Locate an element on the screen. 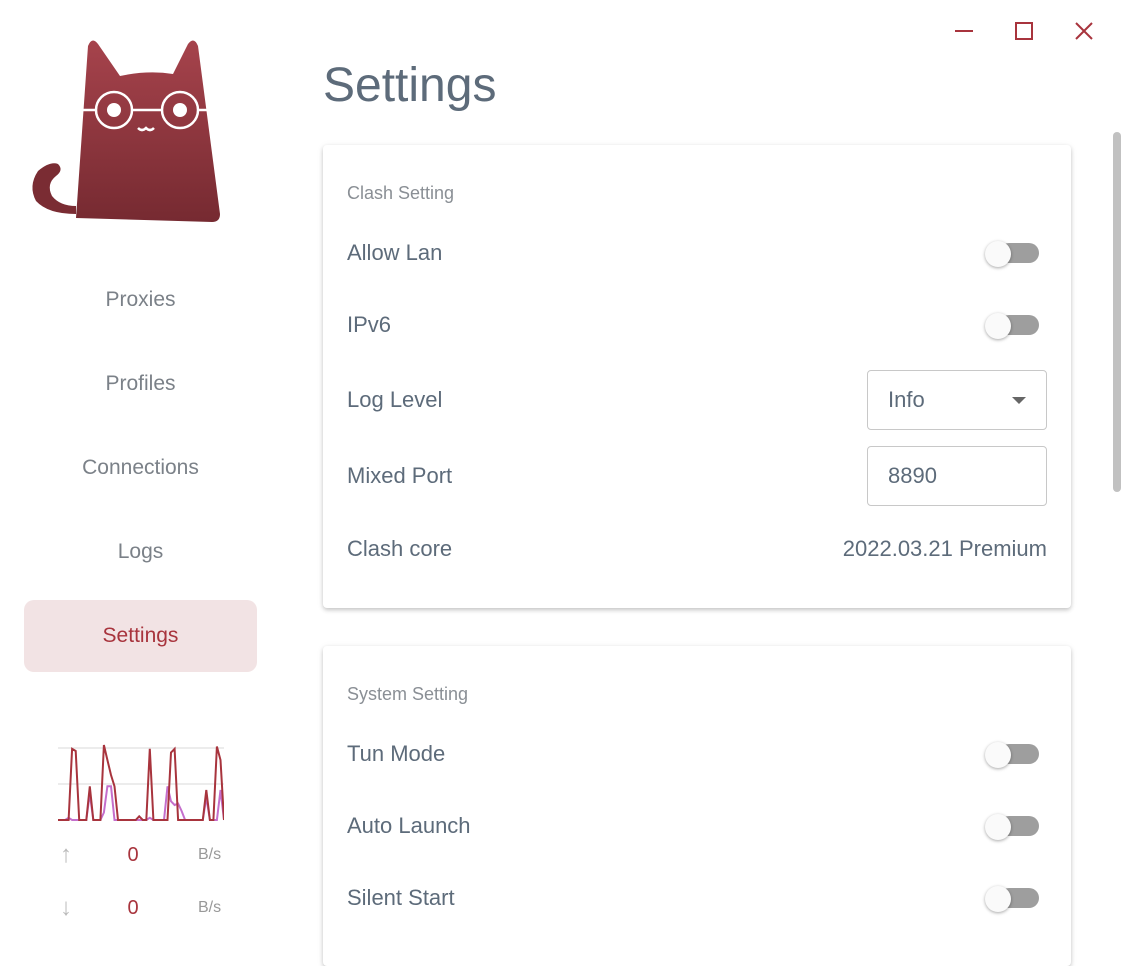 This screenshot has width=1124, height=966. silent-start-label: Silent Start is located at coordinates (401, 897).